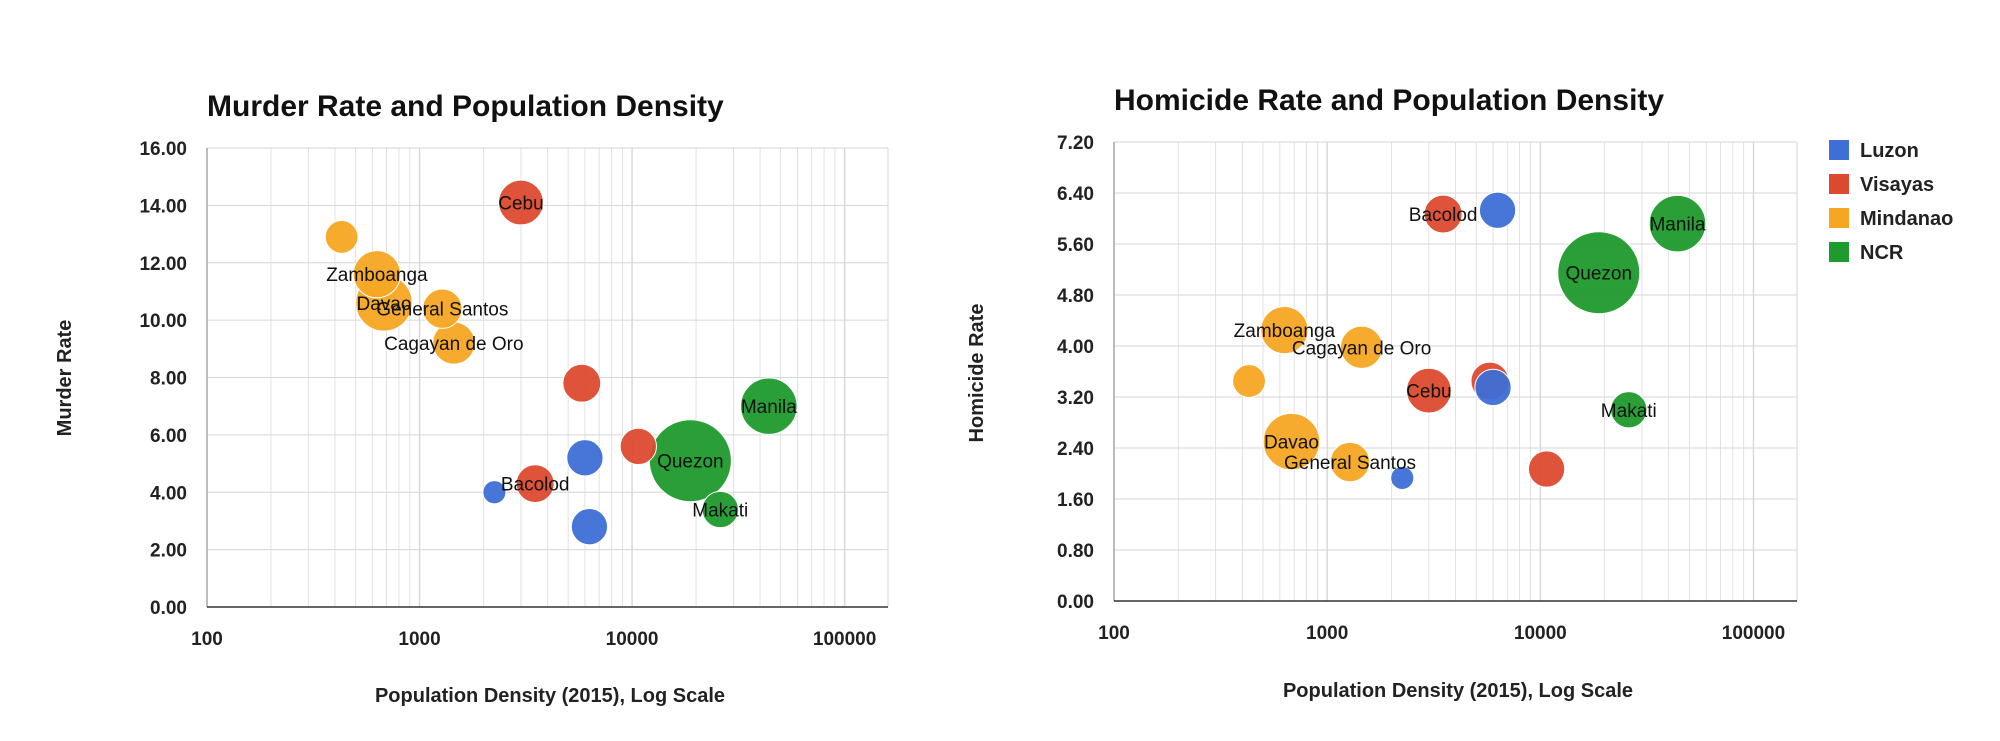 The height and width of the screenshot is (741, 2000). Describe the element at coordinates (550, 696) in the screenshot. I see `x-axis-title-murder: Population Density (2015), Log Scale` at that location.